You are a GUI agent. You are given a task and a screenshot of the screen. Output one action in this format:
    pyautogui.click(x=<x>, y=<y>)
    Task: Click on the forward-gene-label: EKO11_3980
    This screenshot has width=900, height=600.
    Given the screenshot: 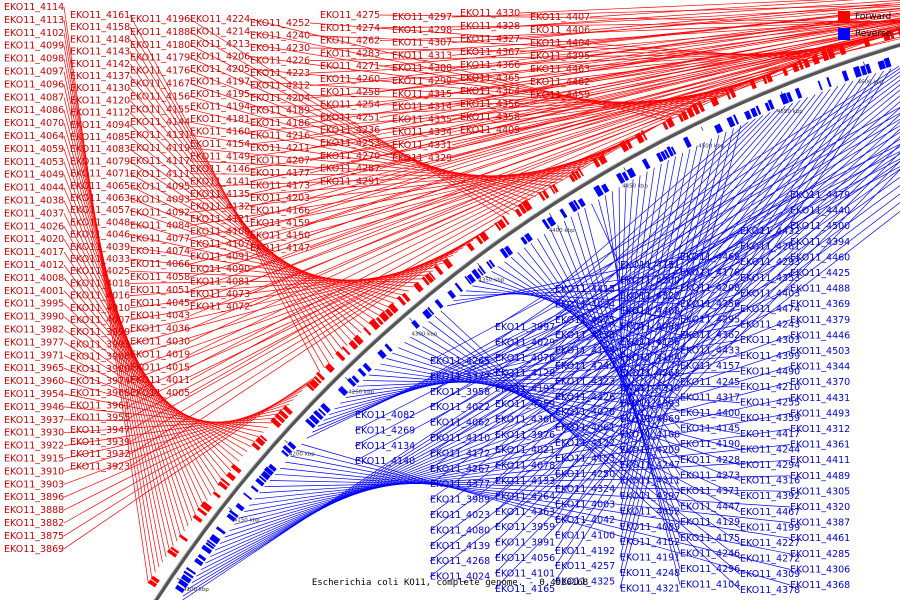 What is the action you would take?
    pyautogui.click(x=100, y=369)
    